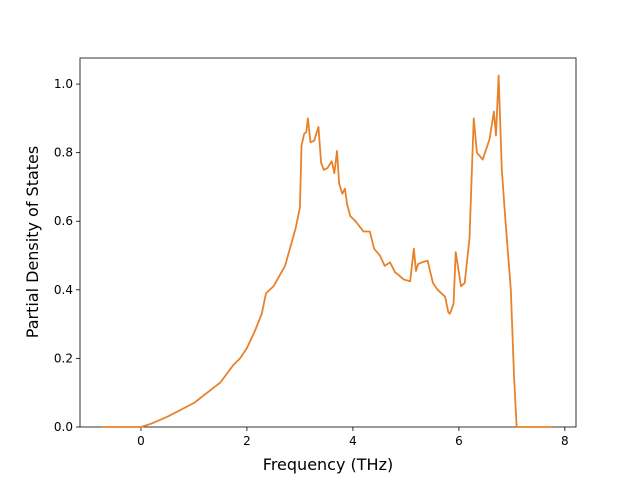  What do you see at coordinates (32, 242) in the screenshot?
I see `y-axis-title: Partial Density of States` at bounding box center [32, 242].